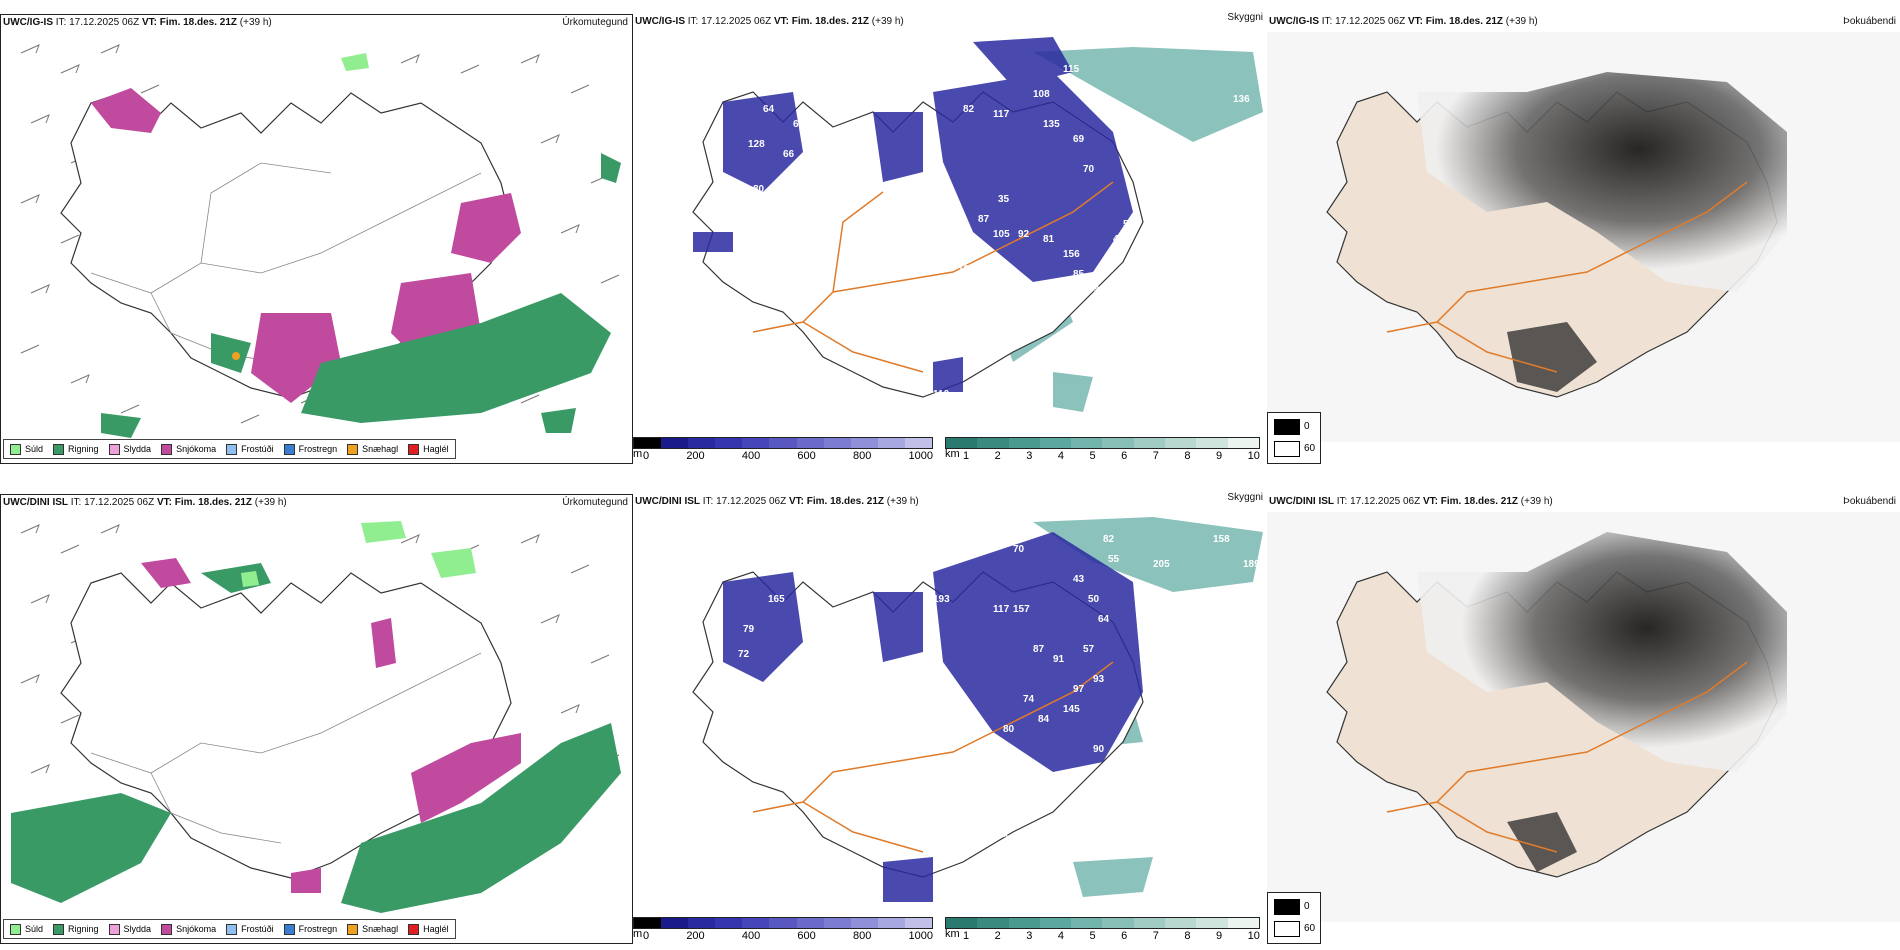 Image resolution: width=1900 pixels, height=950 pixels. I want to click on cloud-base-value: 60, so click(1109, 269).